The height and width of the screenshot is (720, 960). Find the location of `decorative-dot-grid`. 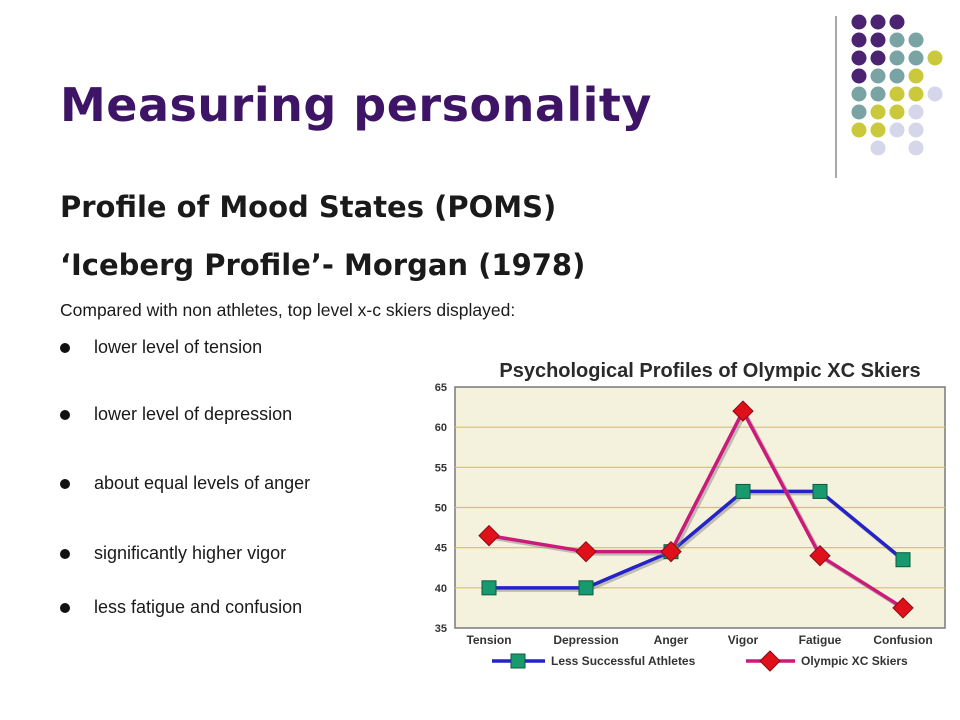

decorative-dot-grid is located at coordinates (889, 96).